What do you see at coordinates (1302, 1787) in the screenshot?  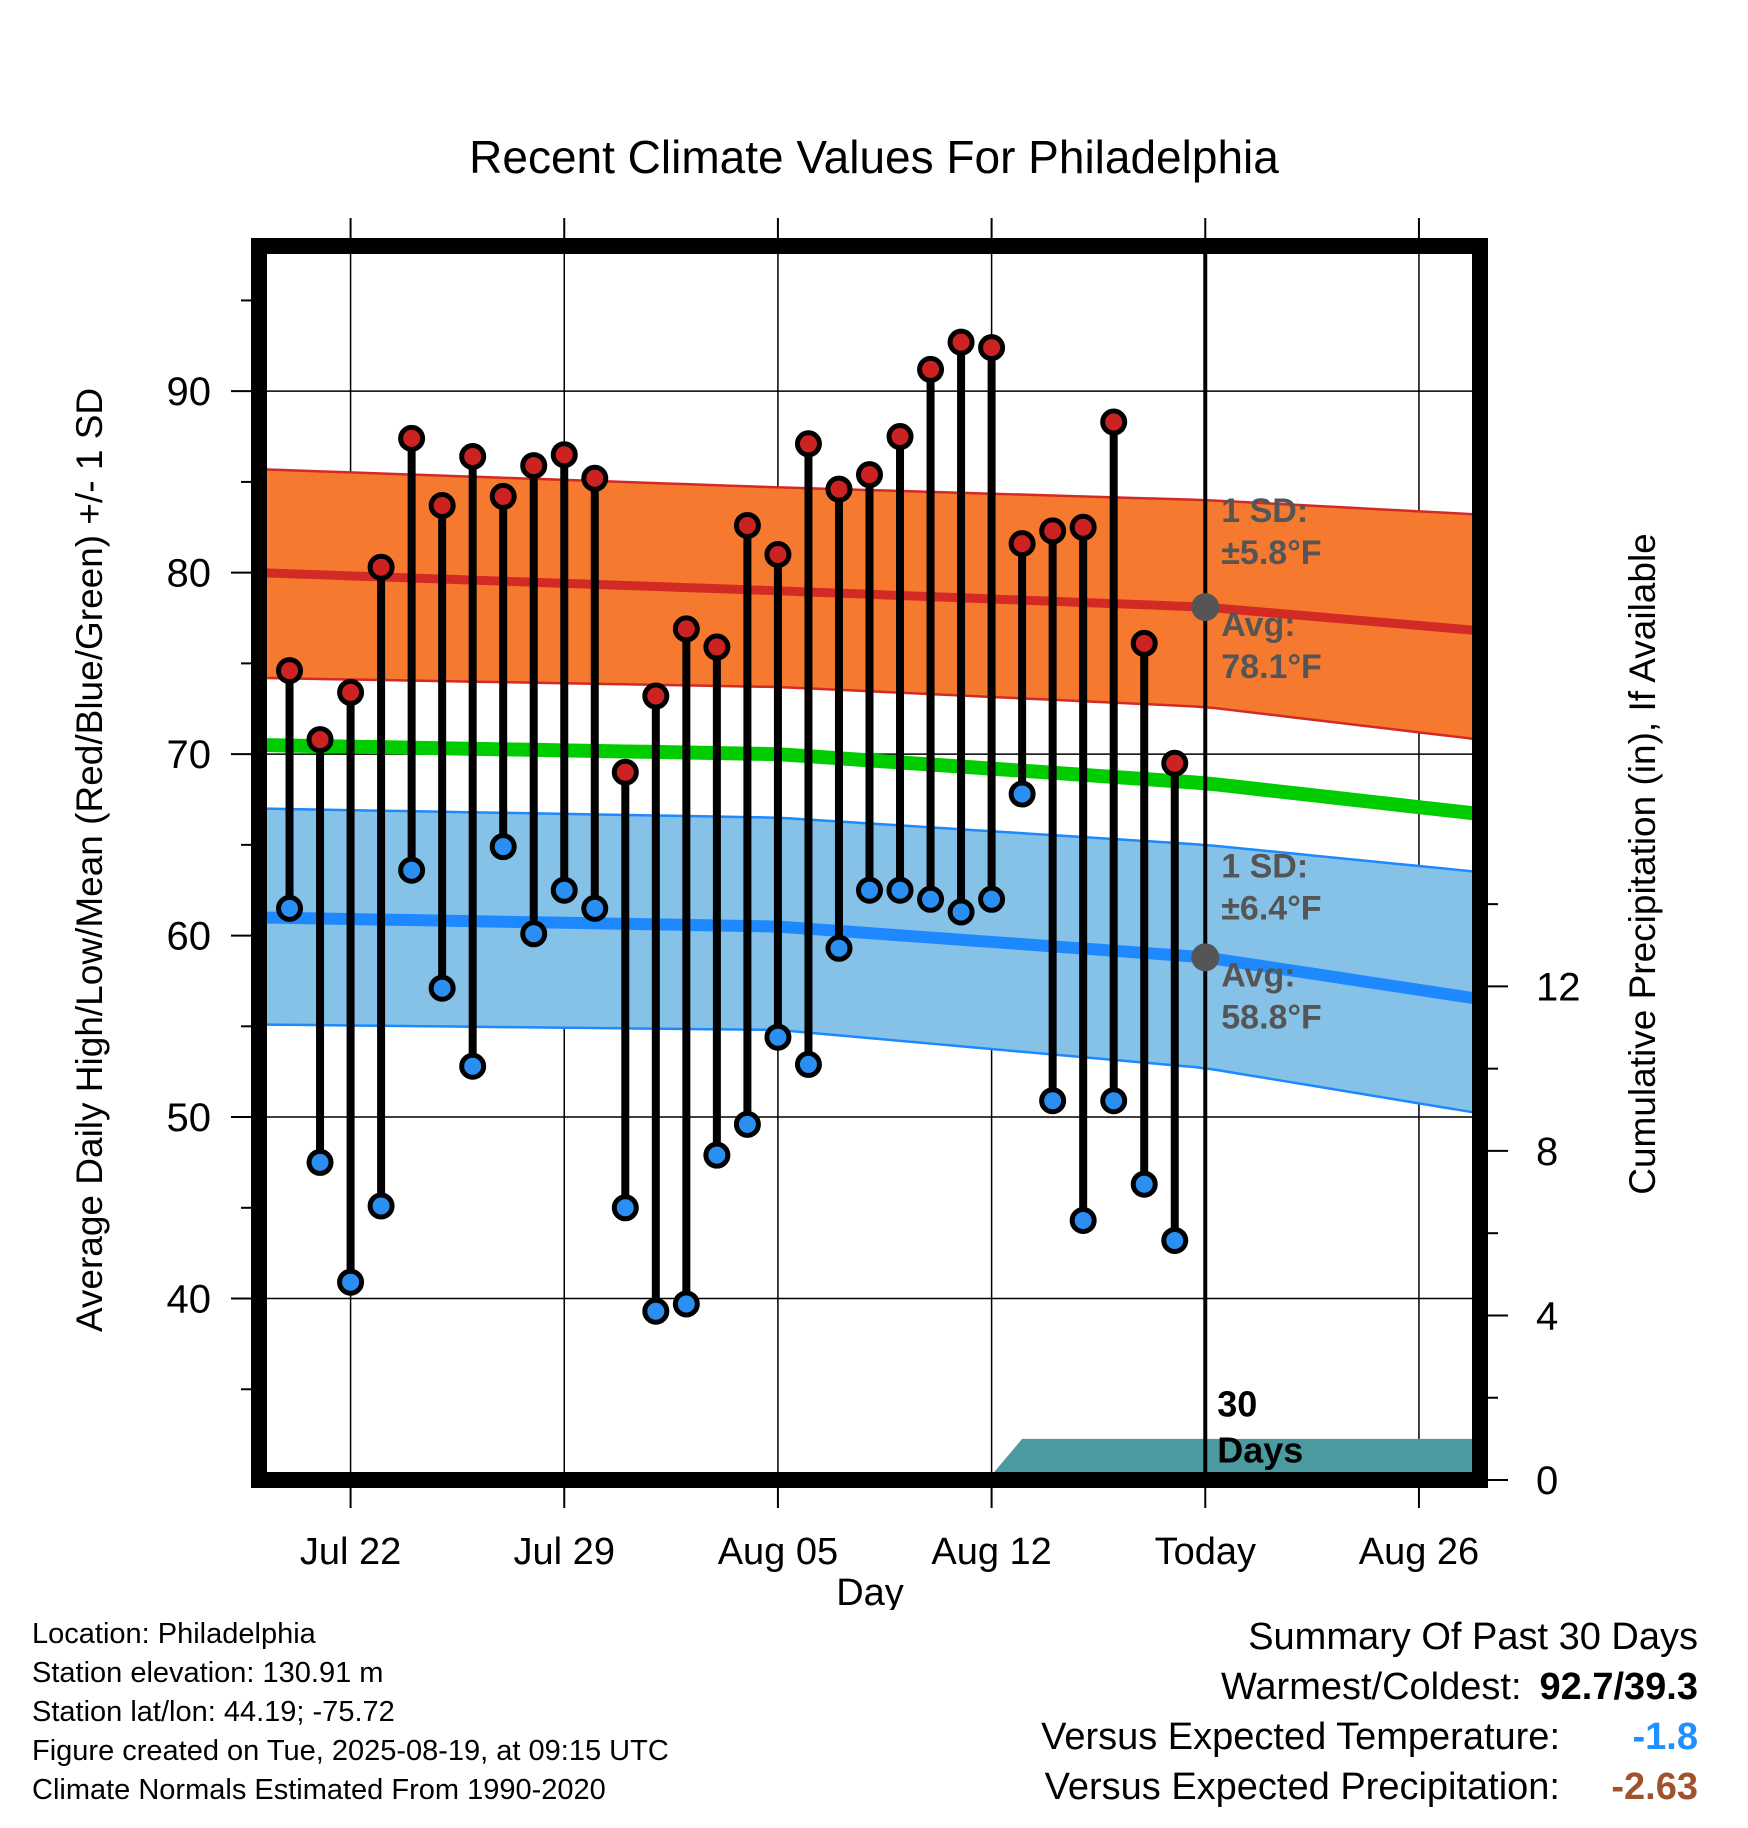 I see `precip-label: Versus Expected Precipitation:` at bounding box center [1302, 1787].